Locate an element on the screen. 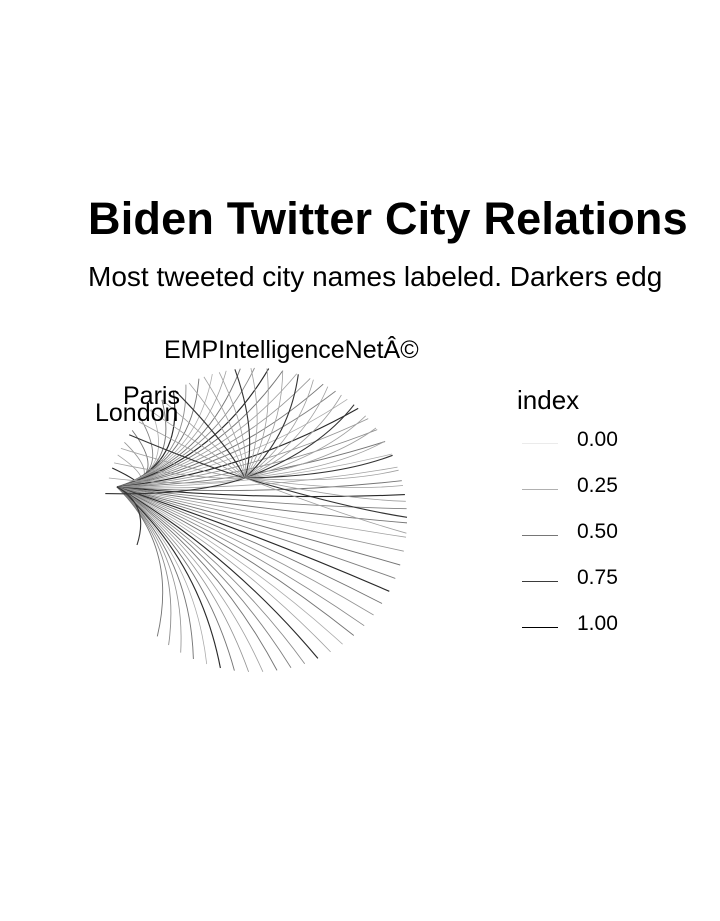 The width and height of the screenshot is (720, 921). node-label-london: London is located at coordinates (136, 413).